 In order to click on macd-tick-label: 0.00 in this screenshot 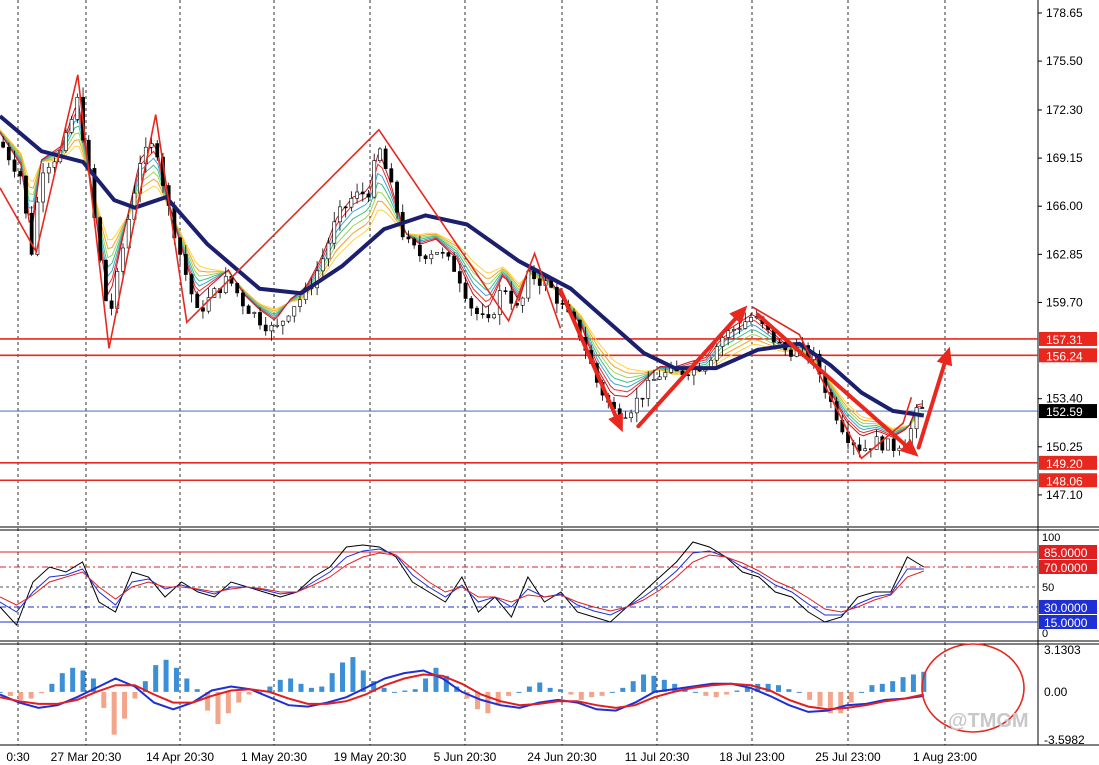, I will do `click(1056, 692)`.